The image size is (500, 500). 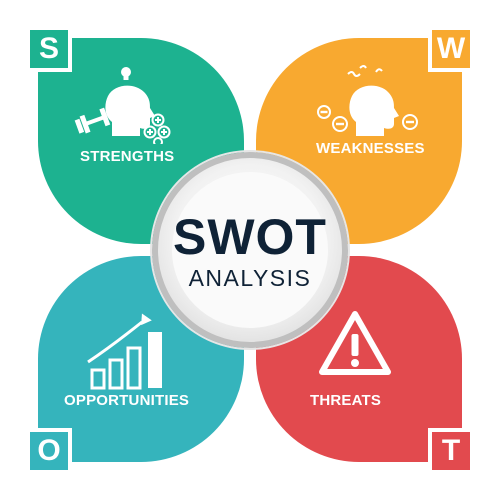 What do you see at coordinates (367, 100) in the screenshot?
I see `head-minus-icon` at bounding box center [367, 100].